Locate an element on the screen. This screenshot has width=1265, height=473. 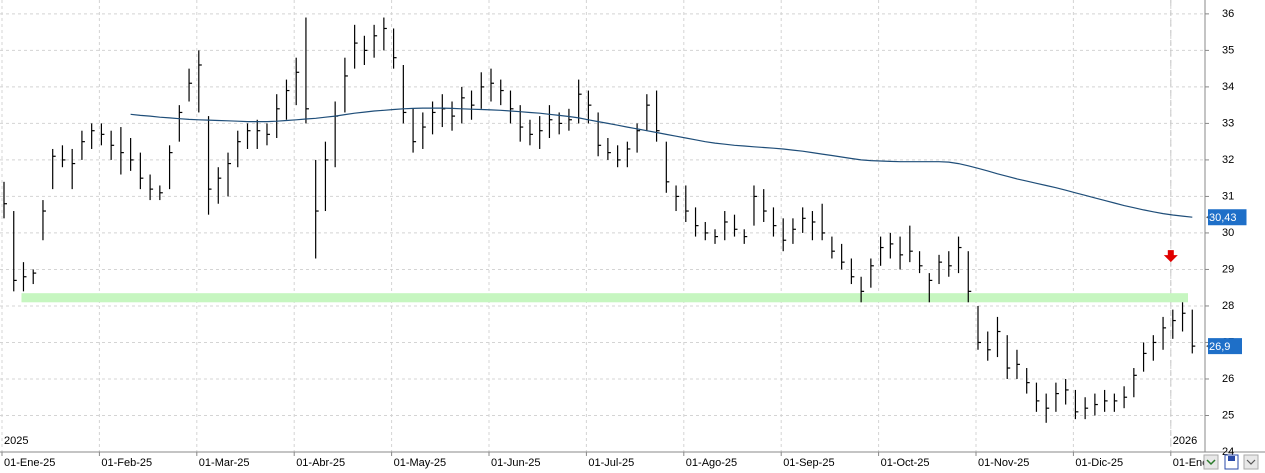
x-tick-label: 01-Feb-25 is located at coordinates (126, 463).